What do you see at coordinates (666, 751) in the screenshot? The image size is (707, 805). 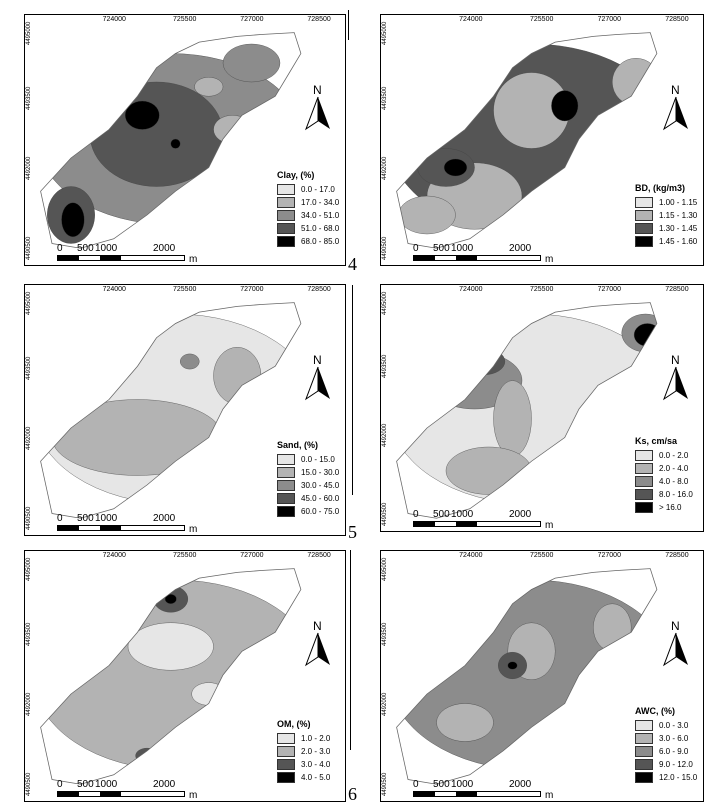 I see `legend-item: 6.0 - 9.0` at bounding box center [666, 751].